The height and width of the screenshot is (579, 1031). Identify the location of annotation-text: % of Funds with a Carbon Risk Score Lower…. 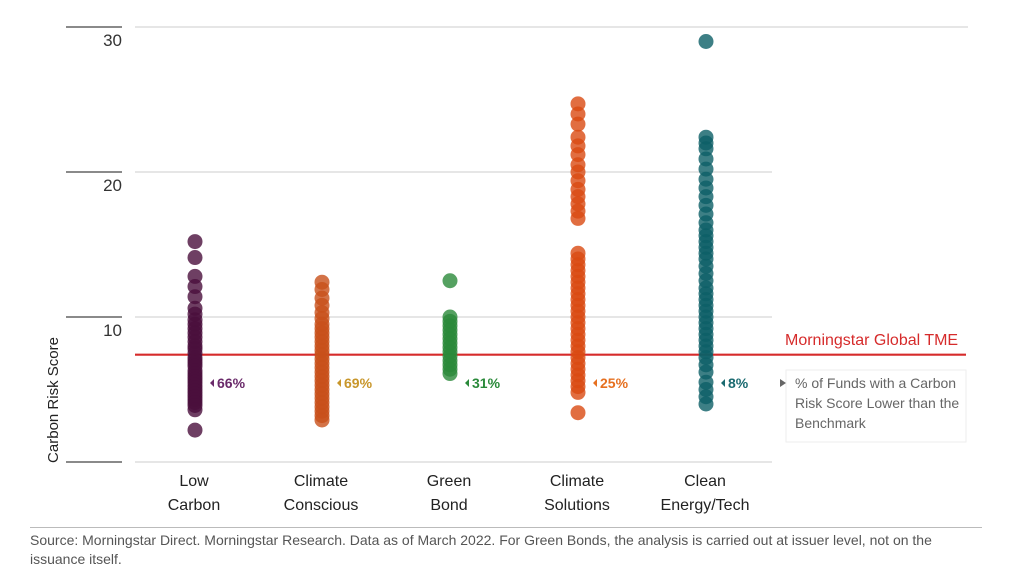
(877, 403).